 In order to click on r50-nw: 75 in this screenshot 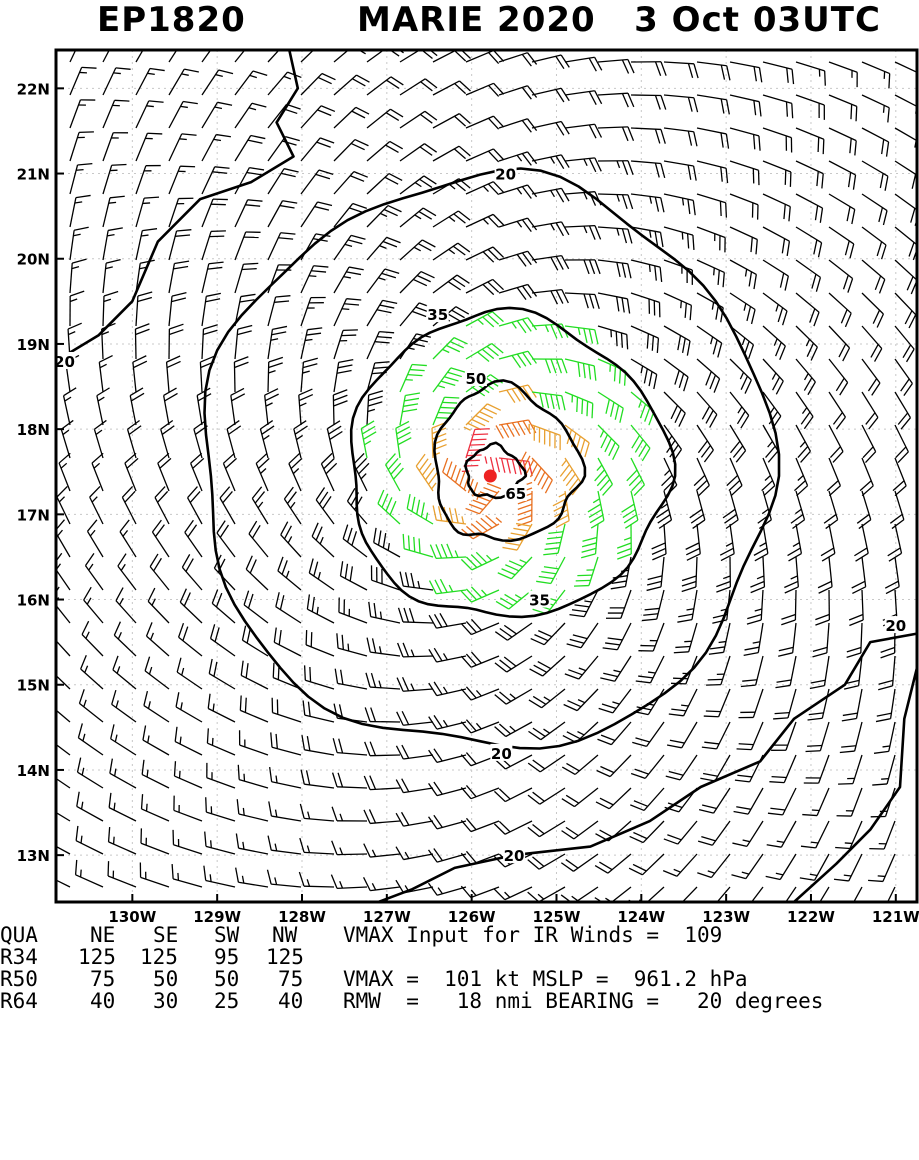, I will do `click(290, 979)`.